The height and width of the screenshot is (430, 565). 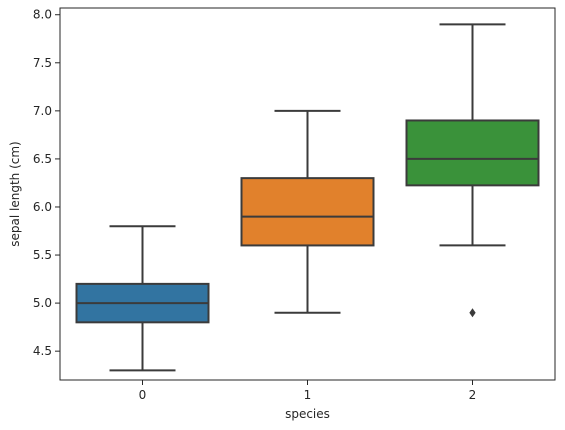 I want to click on x-tick-label: 2, so click(x=473, y=395).